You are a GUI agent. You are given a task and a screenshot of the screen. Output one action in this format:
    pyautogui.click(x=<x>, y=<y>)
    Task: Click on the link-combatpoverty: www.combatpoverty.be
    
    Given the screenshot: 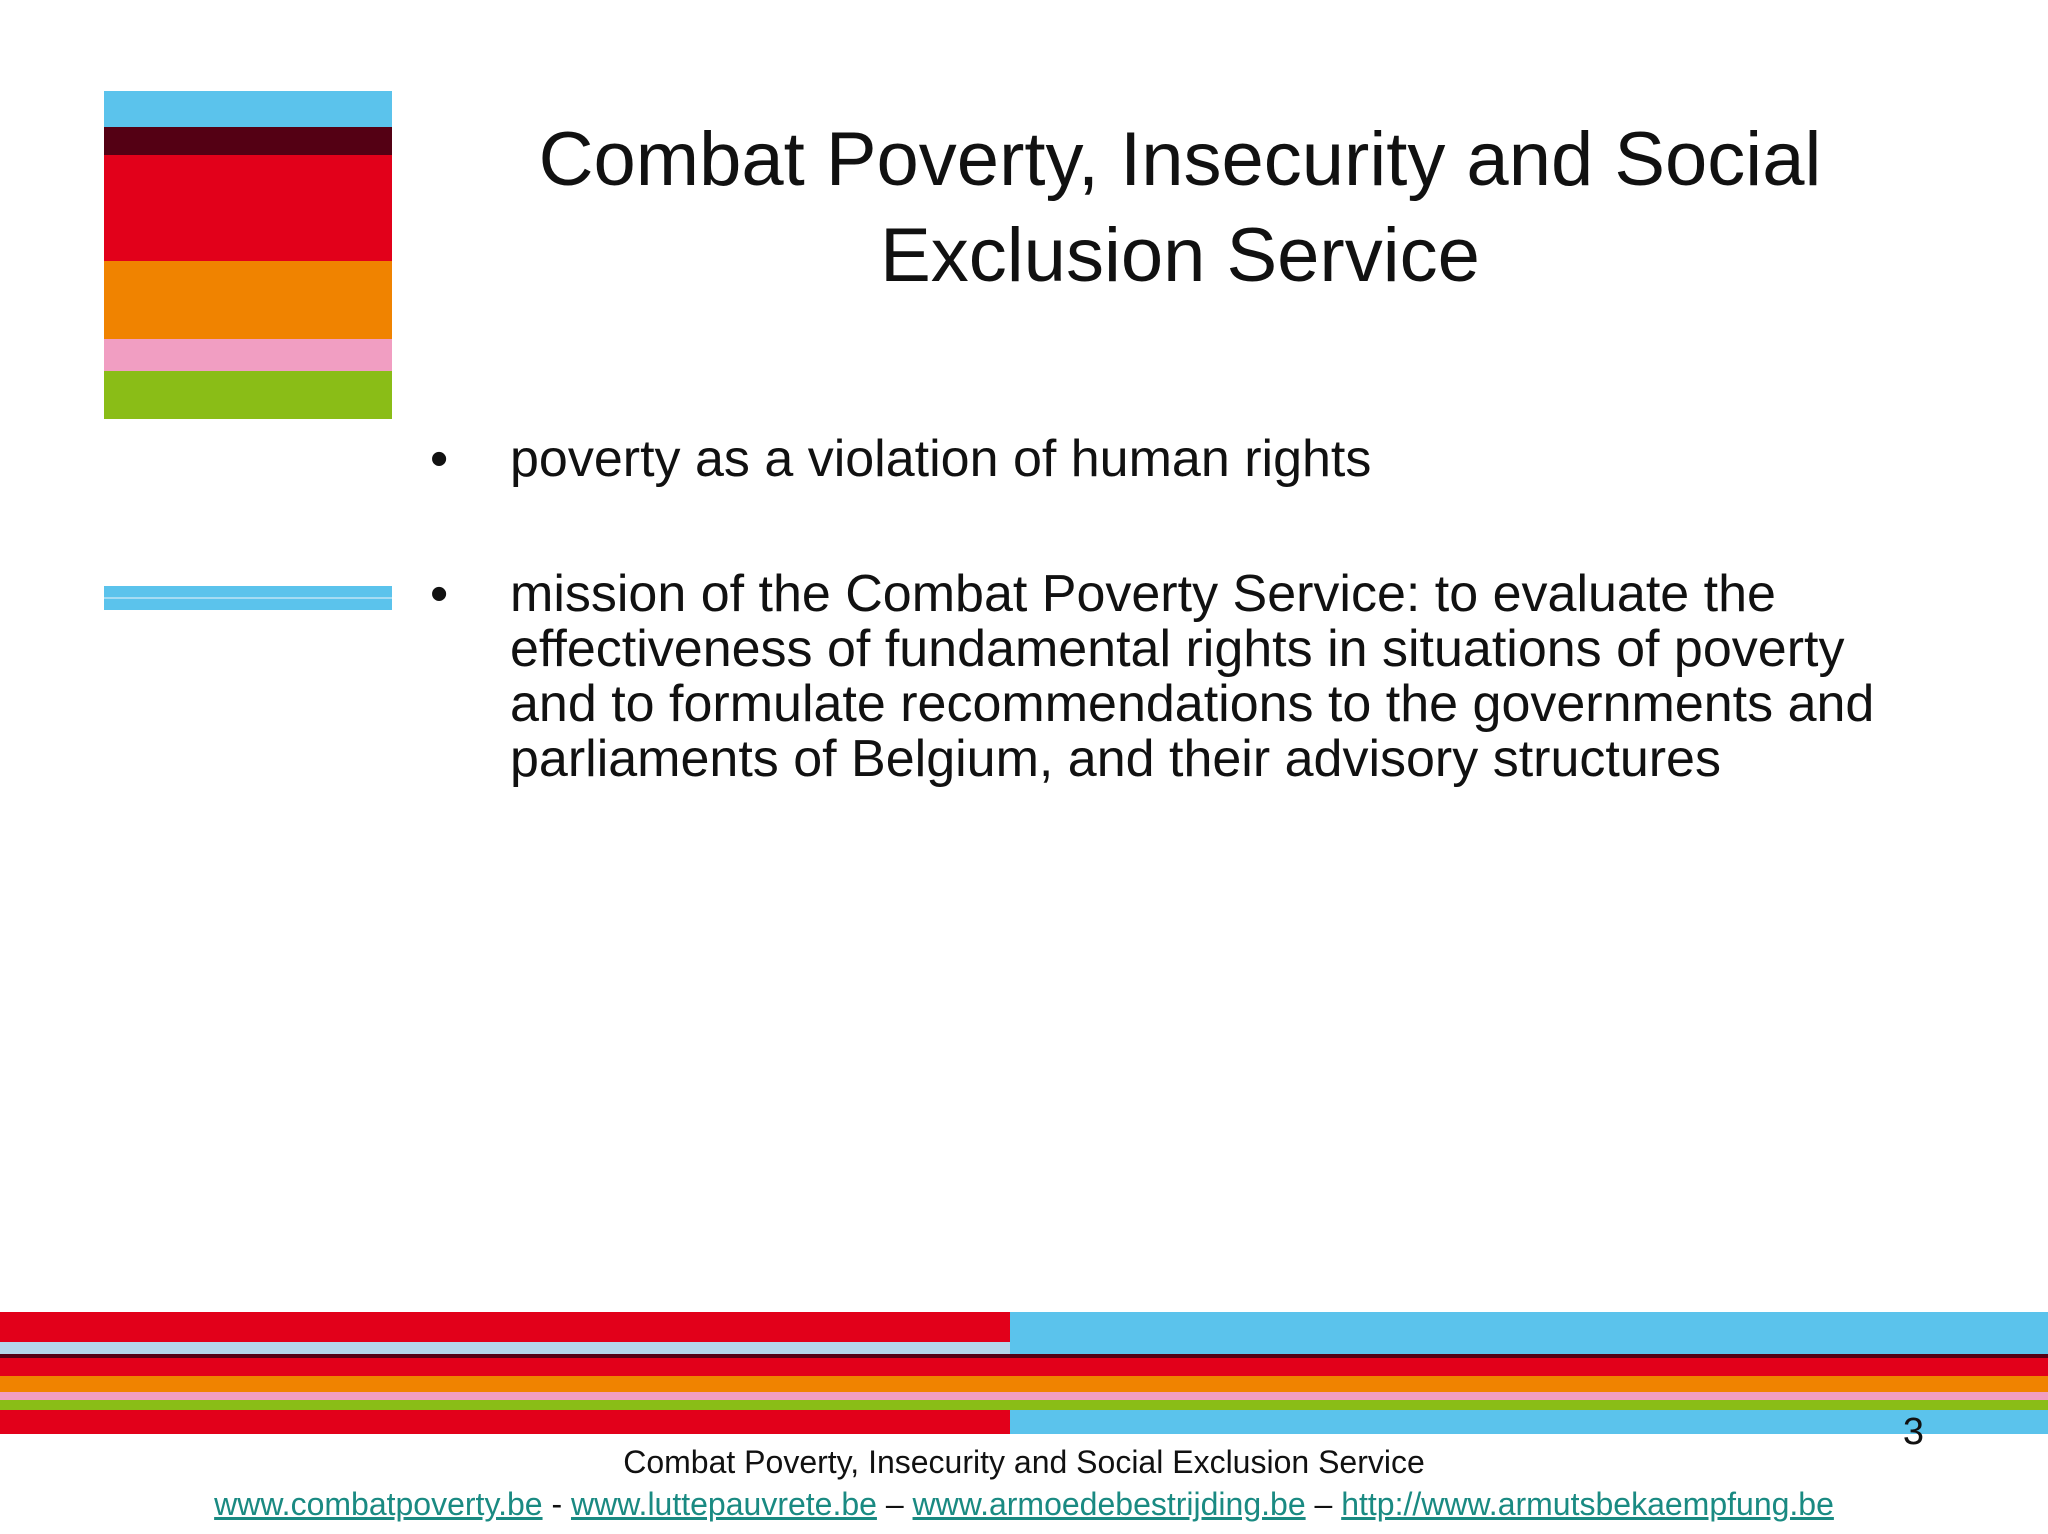 What is the action you would take?
    pyautogui.click(x=378, y=1504)
    